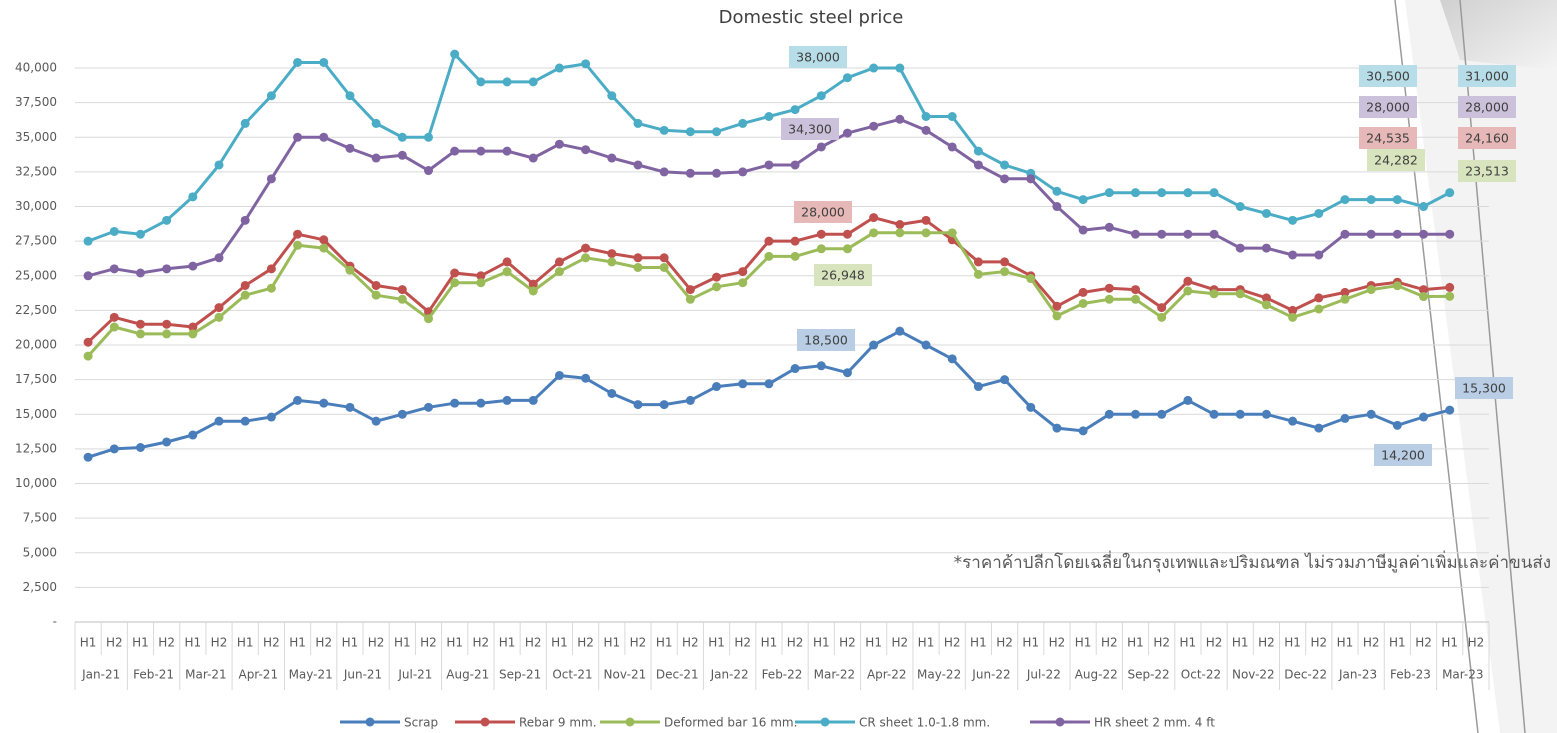 This screenshot has width=1557, height=733. Describe the element at coordinates (40, 518) in the screenshot. I see `y-tick-label: 7,500` at that location.